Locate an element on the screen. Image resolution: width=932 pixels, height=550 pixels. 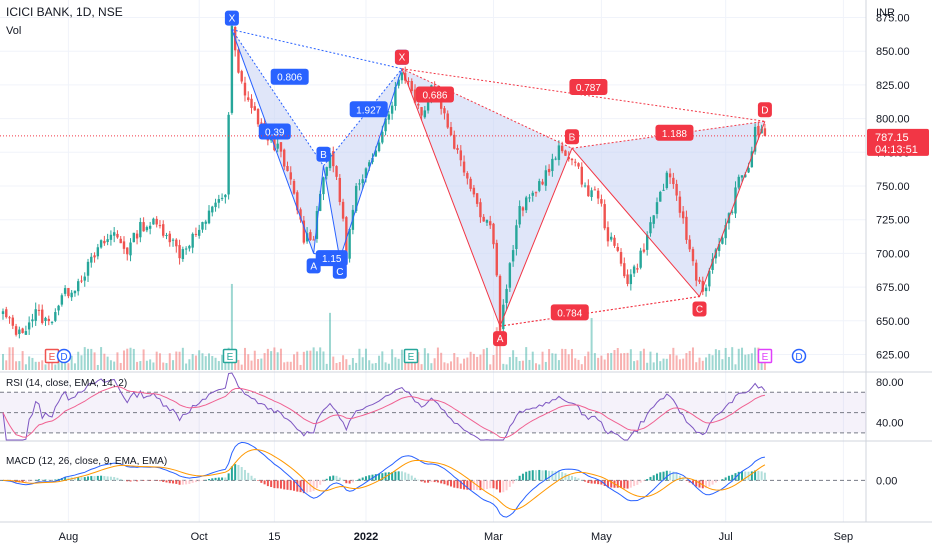
dividend-marker is located at coordinates (799, 356).